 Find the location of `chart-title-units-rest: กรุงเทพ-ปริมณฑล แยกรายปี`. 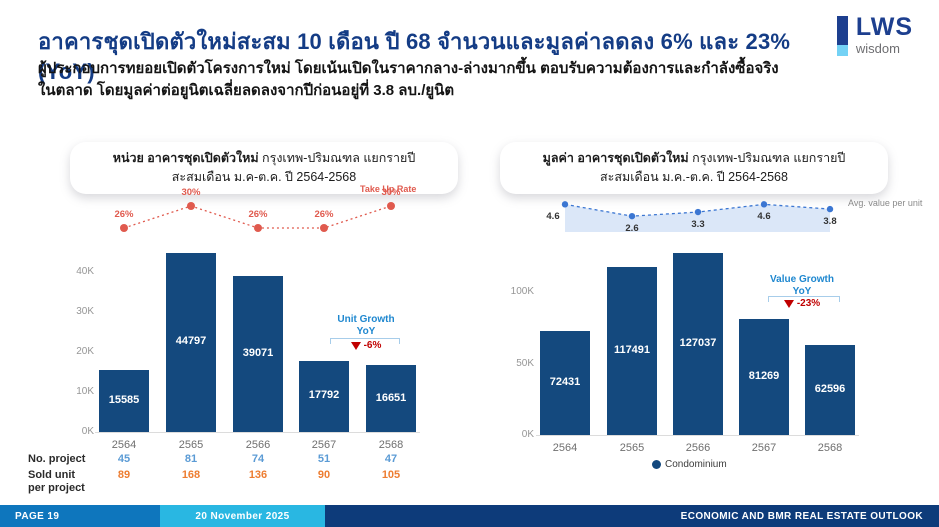

chart-title-units-rest: กรุงเทพ-ปริมณฑล แยกรายปี is located at coordinates (337, 158).